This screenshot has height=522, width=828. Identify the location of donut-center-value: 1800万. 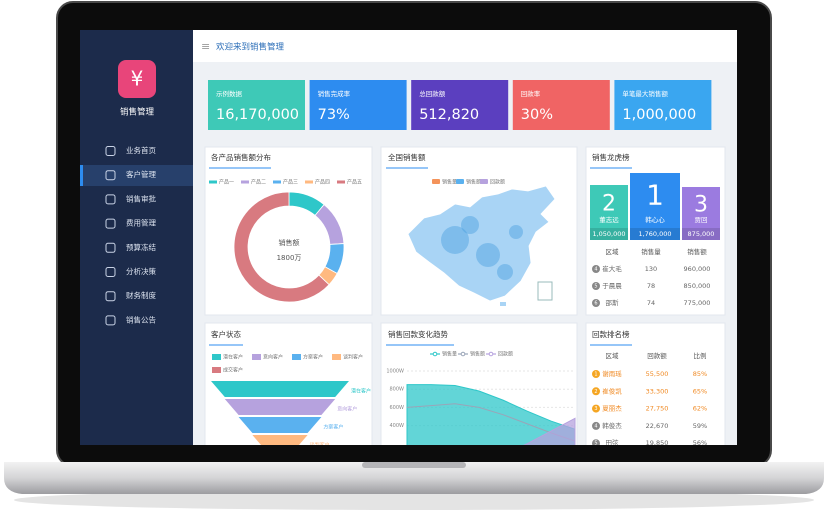
(289, 258).